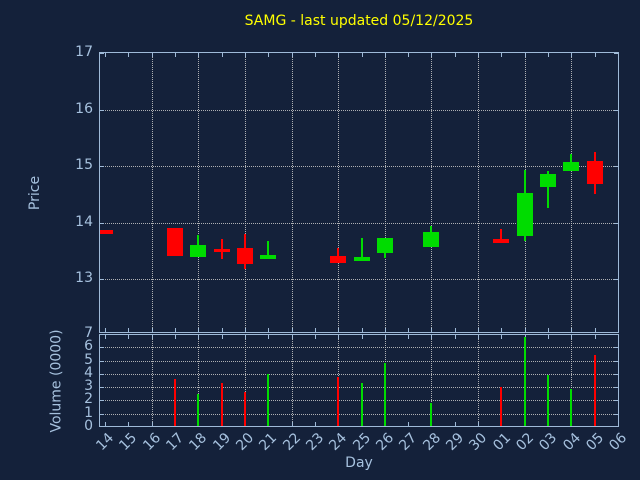 Image resolution: width=640 pixels, height=480 pixels. What do you see at coordinates (361, 442) in the screenshot?
I see `x-tick-label-text: 25` at bounding box center [361, 442].